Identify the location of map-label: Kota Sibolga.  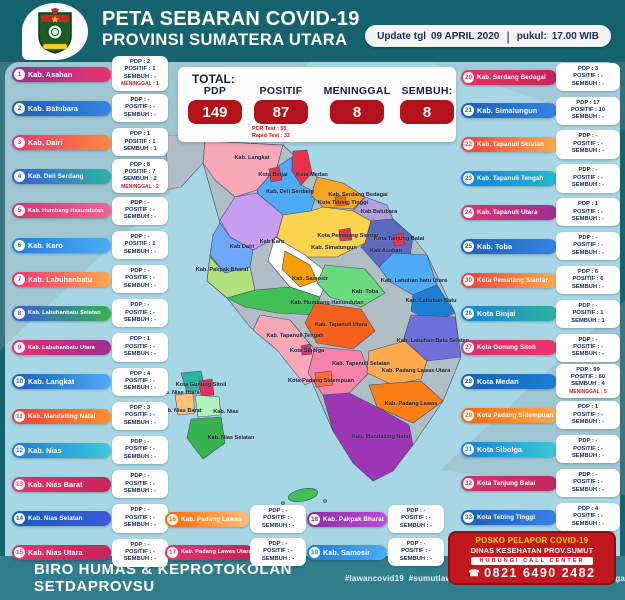
(307, 351).